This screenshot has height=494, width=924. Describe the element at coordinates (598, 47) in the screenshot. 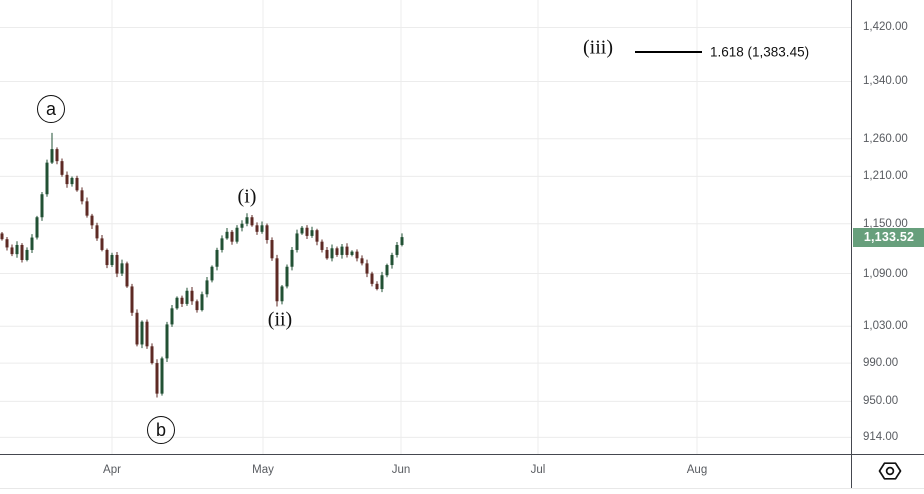

I see `wave-label-iii: (iii)` at that location.